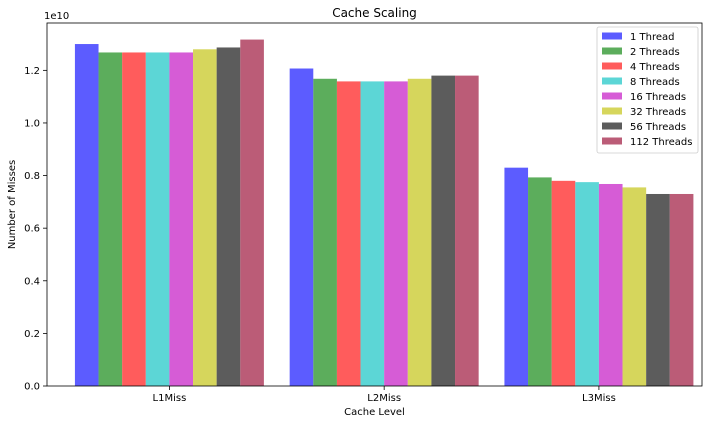  Describe the element at coordinates (32, 387) in the screenshot. I see `y-tick-label: 0.0` at that location.